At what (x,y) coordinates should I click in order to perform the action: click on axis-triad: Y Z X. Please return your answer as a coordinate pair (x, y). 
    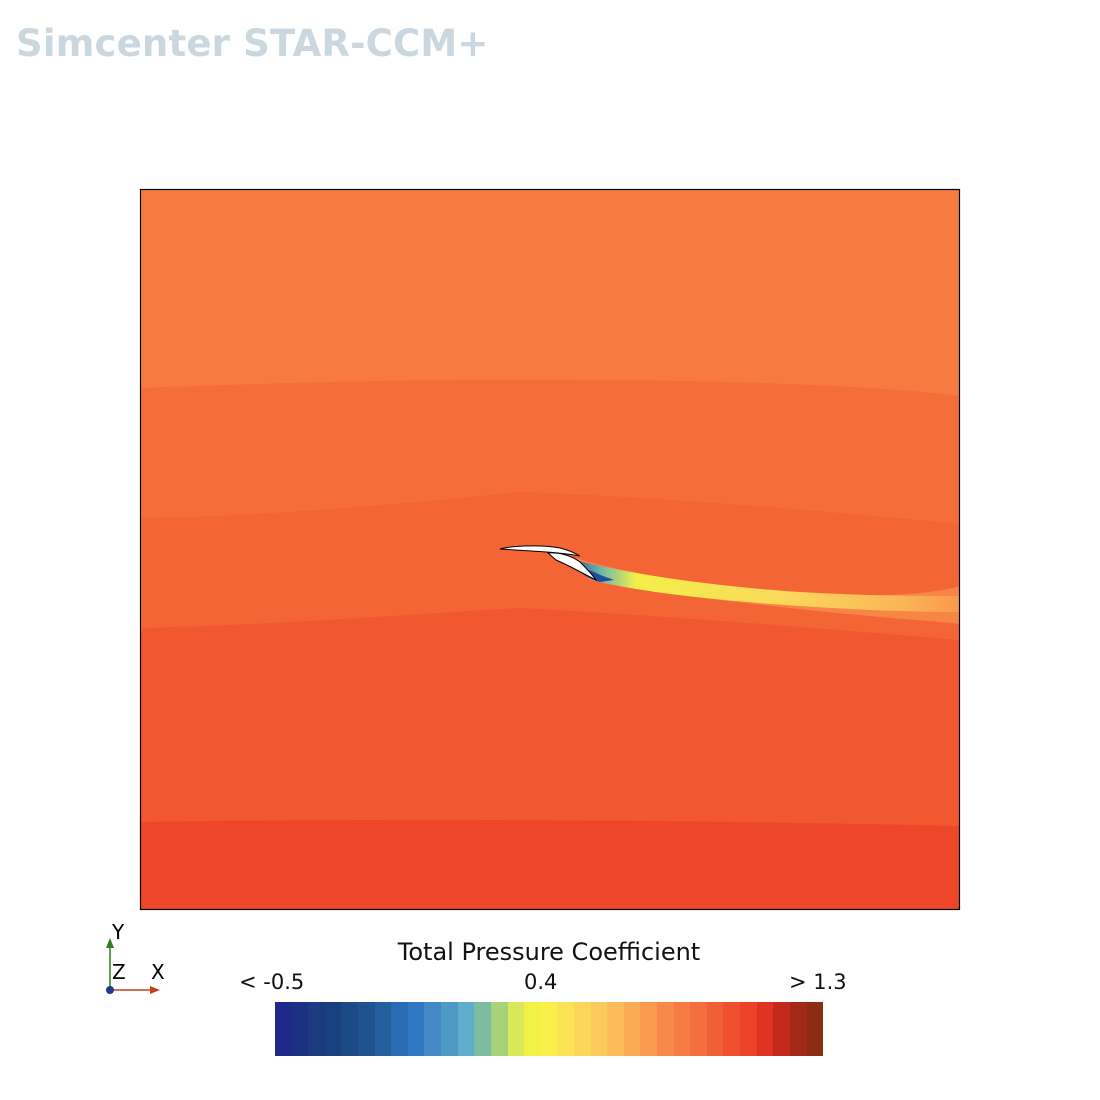
    Looking at the image, I should click on (136, 960).